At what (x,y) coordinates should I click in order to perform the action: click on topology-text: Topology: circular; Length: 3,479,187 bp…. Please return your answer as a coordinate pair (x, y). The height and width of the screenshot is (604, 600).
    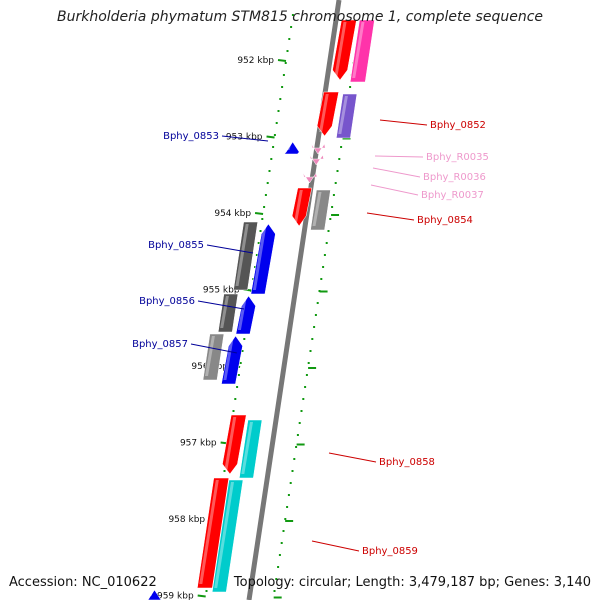
    Looking at the image, I should click on (412, 582).